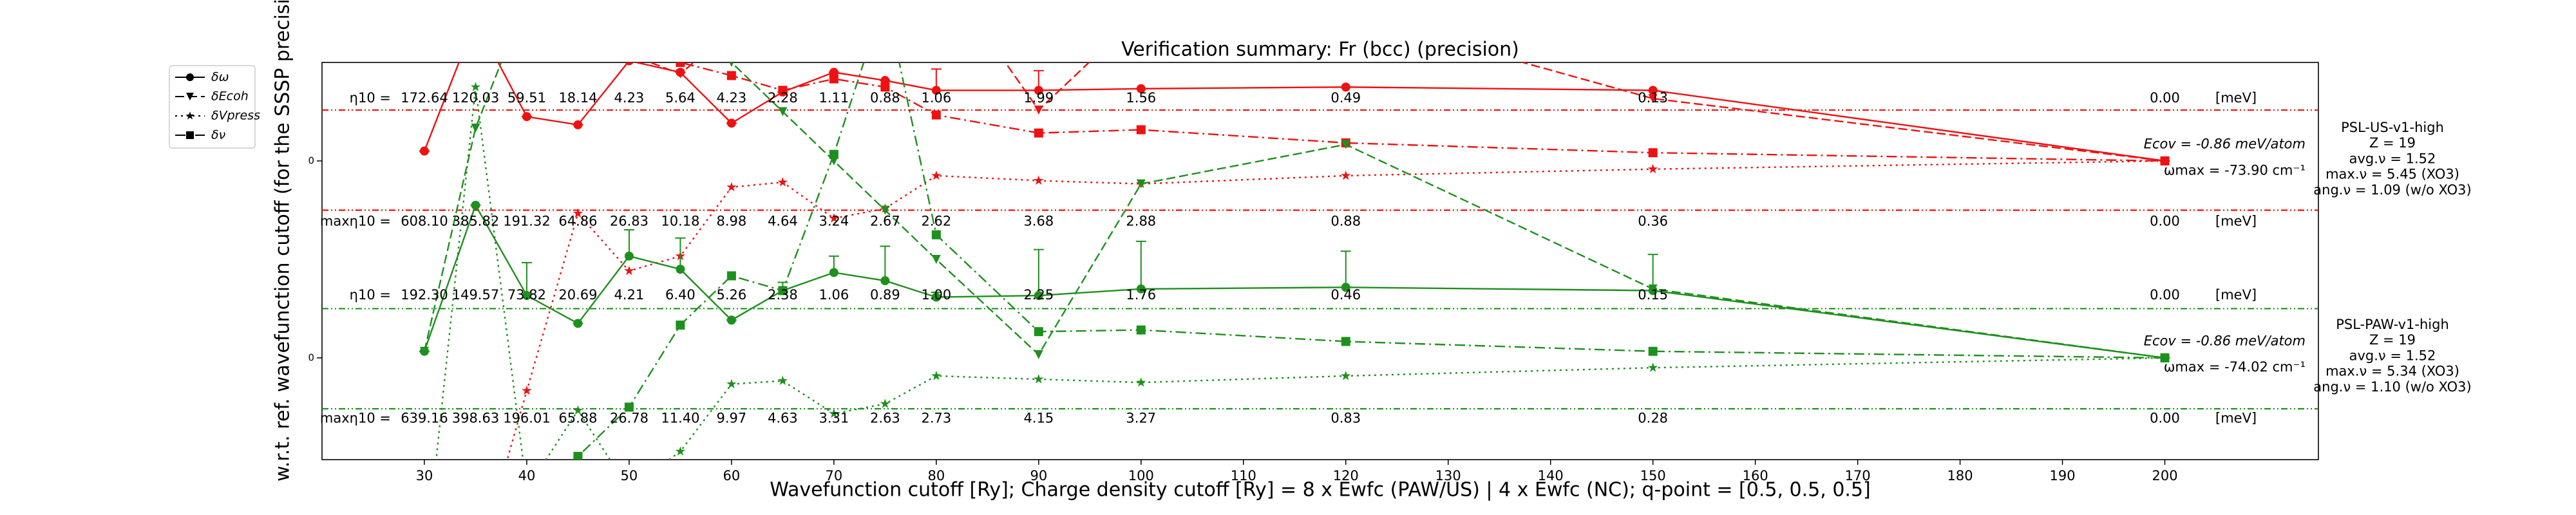 This screenshot has width=2576, height=515. What do you see at coordinates (213, 107) in the screenshot?
I see `legend-box` at bounding box center [213, 107].